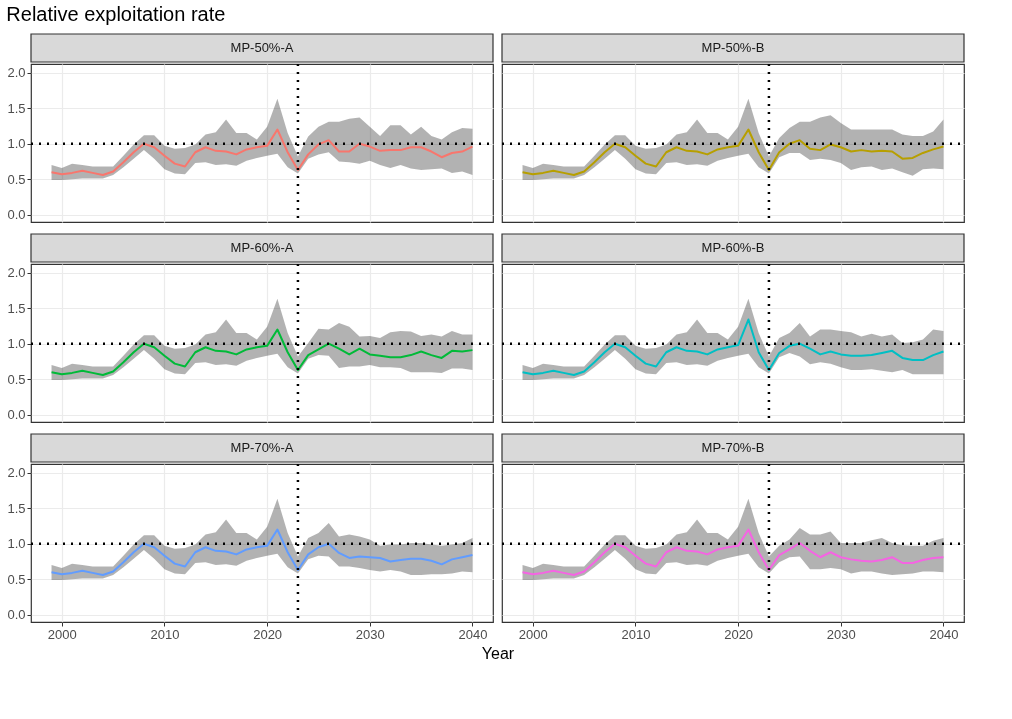  Describe the element at coordinates (262, 447) in the screenshot. I see `chart-title: MP-70%-A` at that location.